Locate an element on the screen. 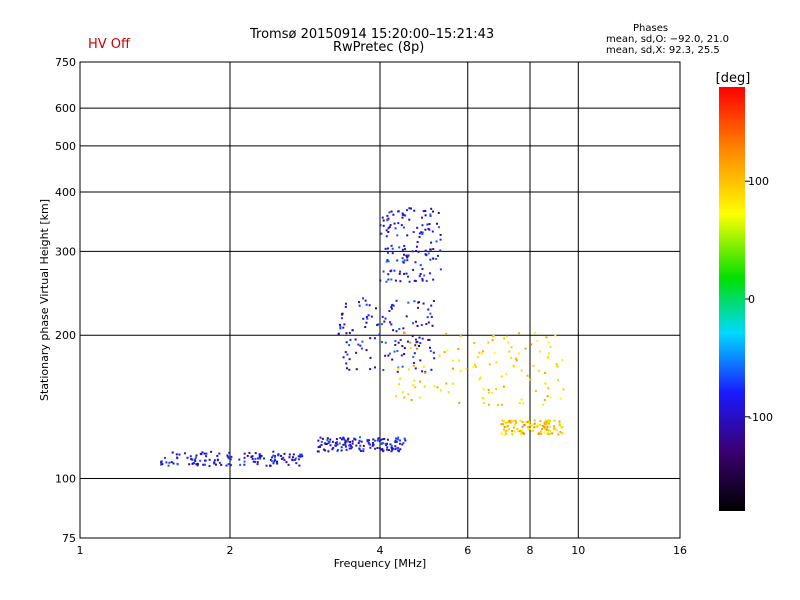 This screenshot has height=600, width=800. y-tick-label: 600 is located at coordinates (65, 108).